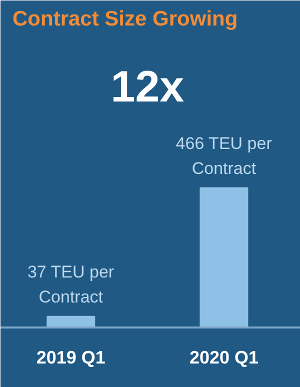 This screenshot has height=387, width=300. Describe the element at coordinates (70, 284) in the screenshot. I see `data-label: 37 TEU per Contract` at that location.